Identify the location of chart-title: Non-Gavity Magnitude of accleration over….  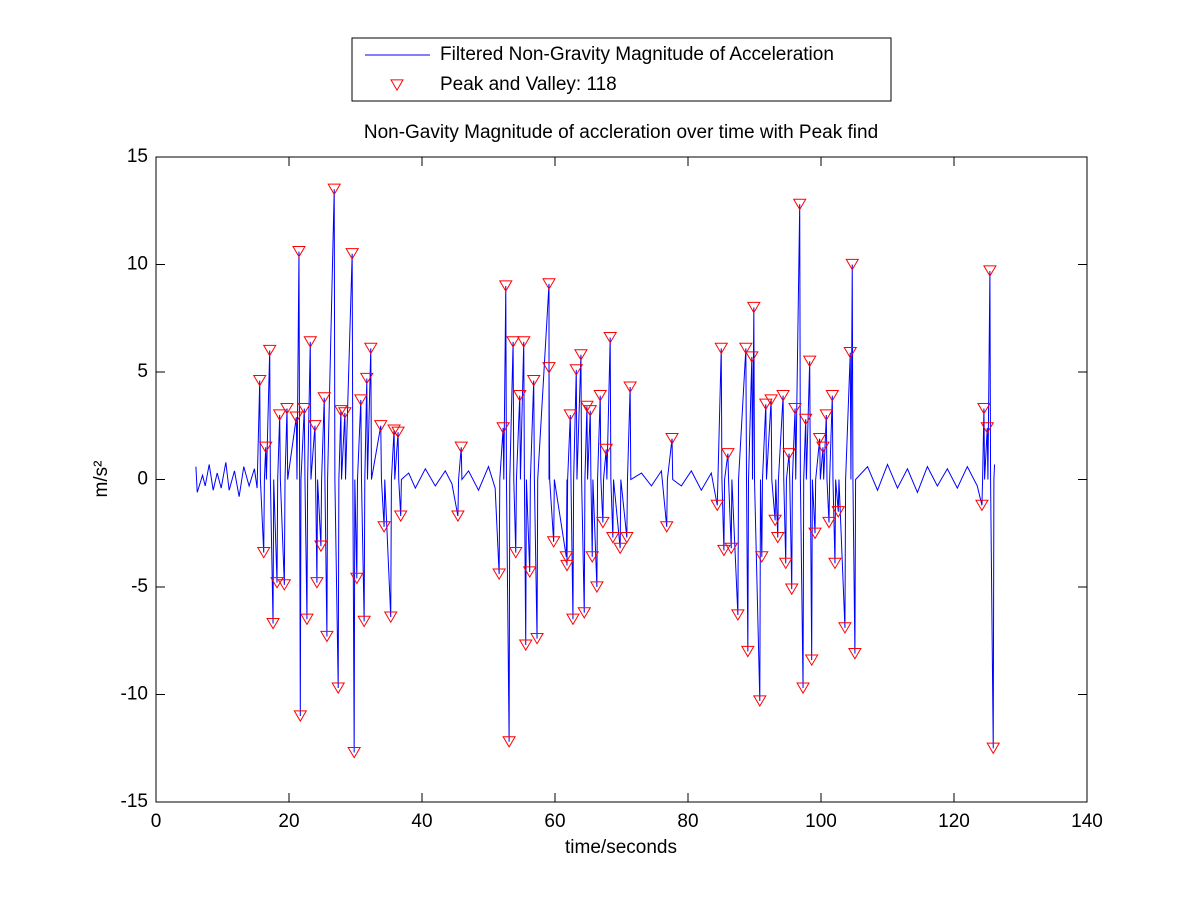
(621, 132).